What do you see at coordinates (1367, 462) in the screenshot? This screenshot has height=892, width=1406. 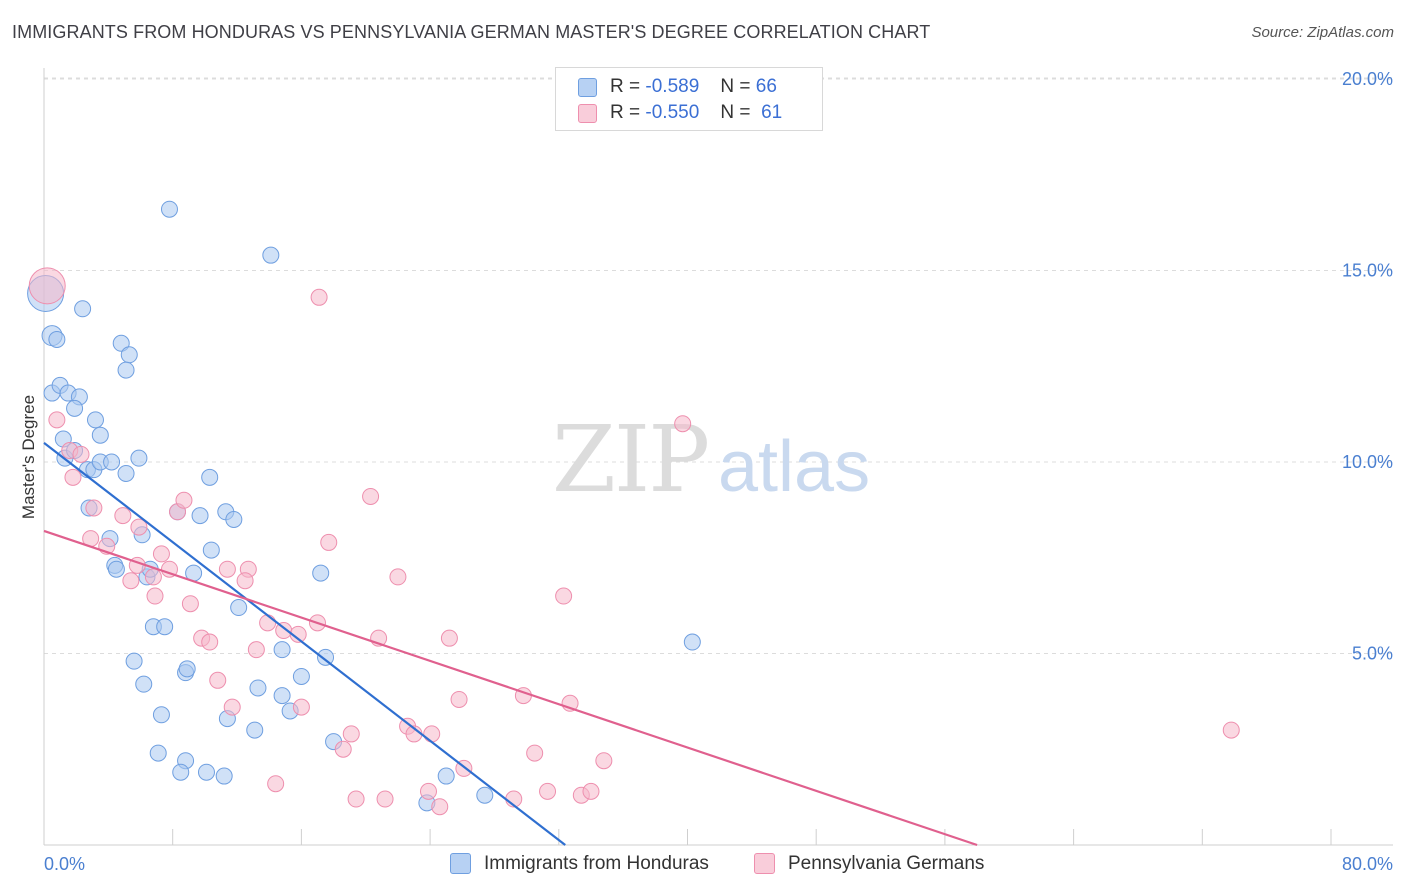 I see `y-tick-label: 10.0%` at bounding box center [1367, 462].